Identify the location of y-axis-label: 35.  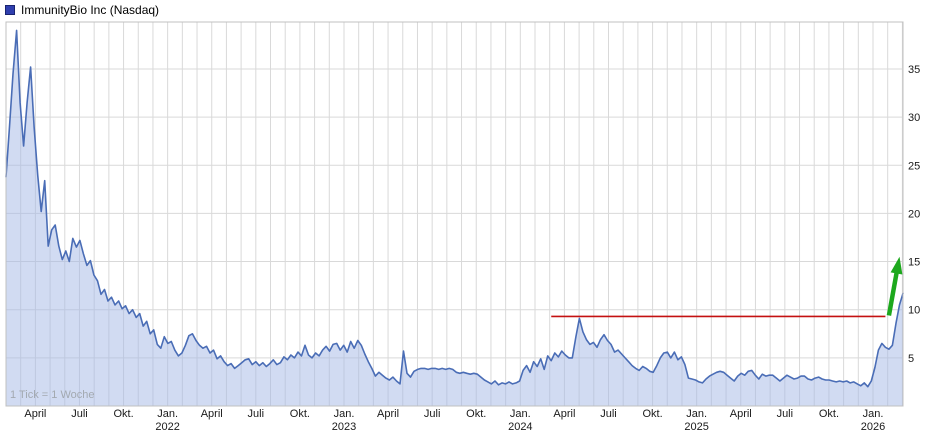
(914, 70).